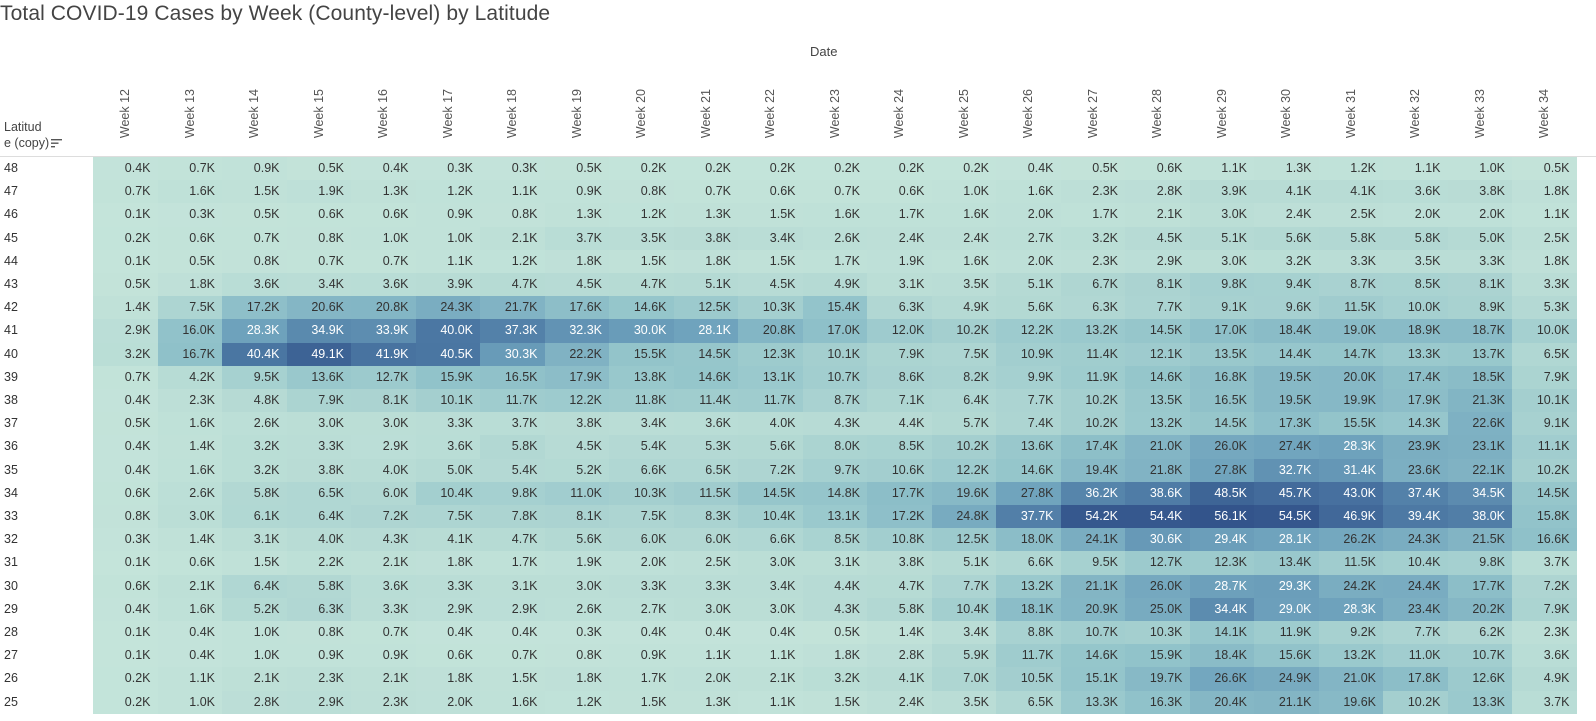 Image resolution: width=1596 pixels, height=721 pixels. Describe the element at coordinates (834, 424) in the screenshot. I see `heatmap-cell: 4.3K` at that location.